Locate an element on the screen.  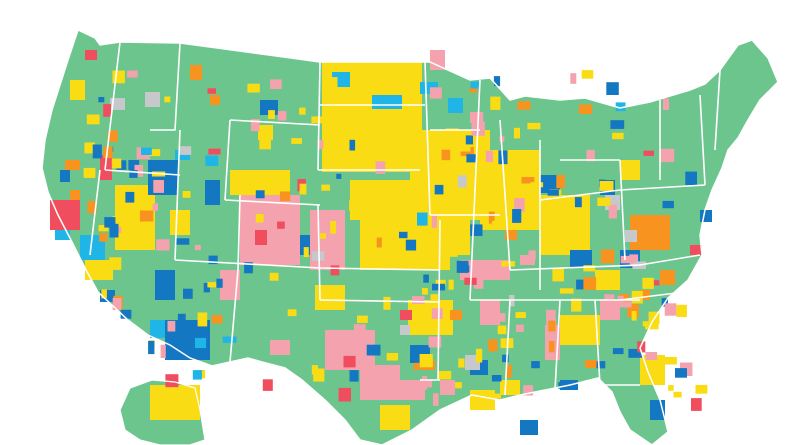
county-patch-red is located at coordinates (91, 55).